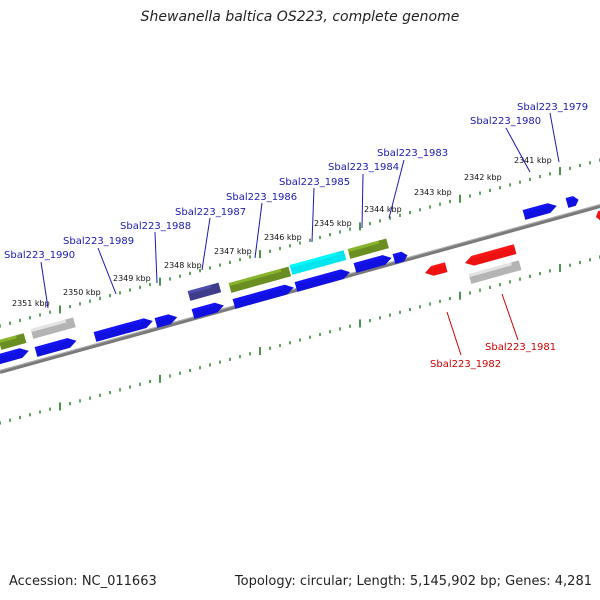 The image size is (600, 600). Describe the element at coordinates (98, 241) in the screenshot. I see `gene-label: Sbal223_1989` at that location.